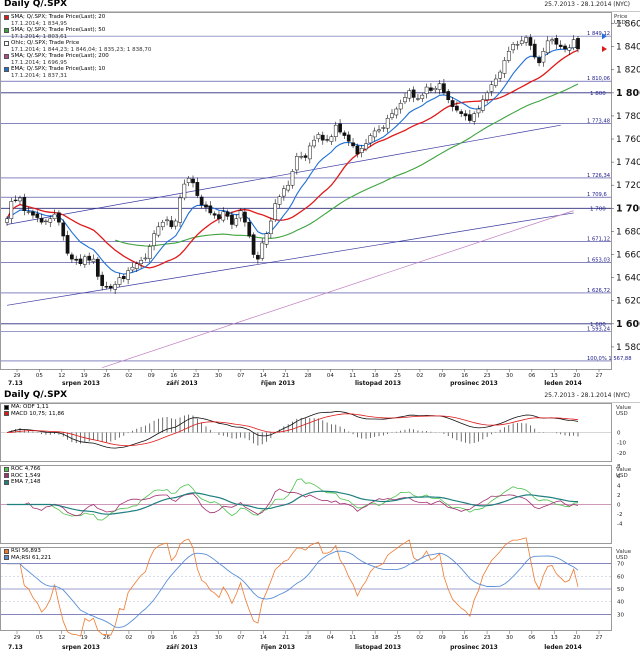 The image size is (640, 657). Describe the element at coordinates (27, 558) in the screenshot. I see `legend-item-rsi-ma: MA;RSI 61,221` at that location.